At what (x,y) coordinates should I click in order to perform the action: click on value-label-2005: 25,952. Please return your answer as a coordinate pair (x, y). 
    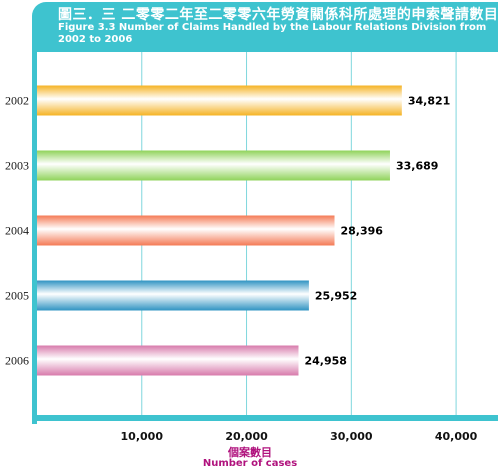
    Looking at the image, I should click on (336, 296).